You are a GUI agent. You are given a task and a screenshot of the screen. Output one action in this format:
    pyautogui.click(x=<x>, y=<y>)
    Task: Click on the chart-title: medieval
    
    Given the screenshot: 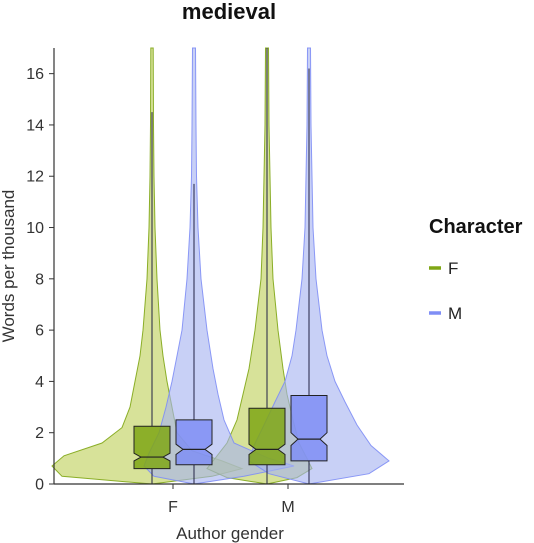 What is the action you would take?
    pyautogui.click(x=229, y=12)
    